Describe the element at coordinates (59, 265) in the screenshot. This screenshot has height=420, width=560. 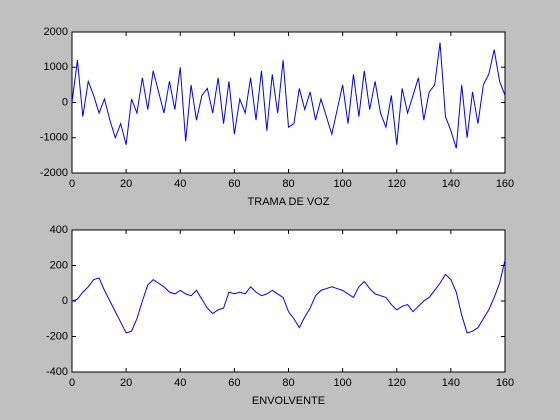
I see `y-tick-label: 200` at that location.